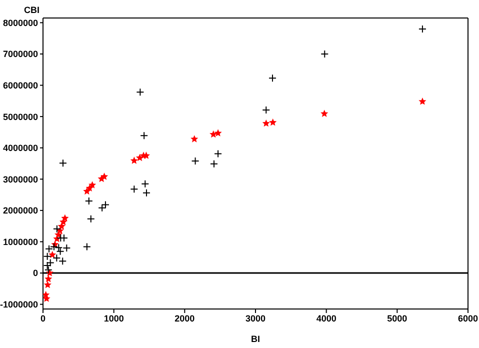 This screenshot has height=348, width=479. What do you see at coordinates (20, 241) in the screenshot?
I see `y-tick-label: 1000000` at bounding box center [20, 241].